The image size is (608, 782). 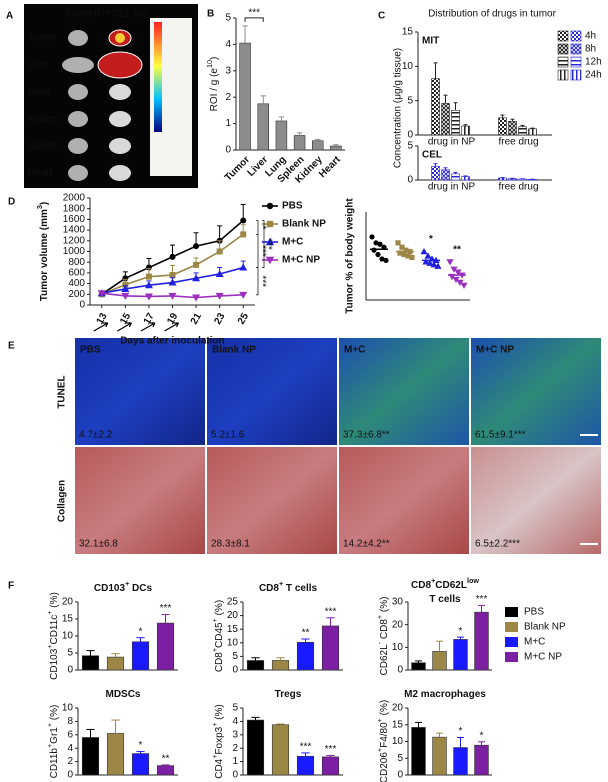 I want to click on significance: ***, so click(x=331, y=749).